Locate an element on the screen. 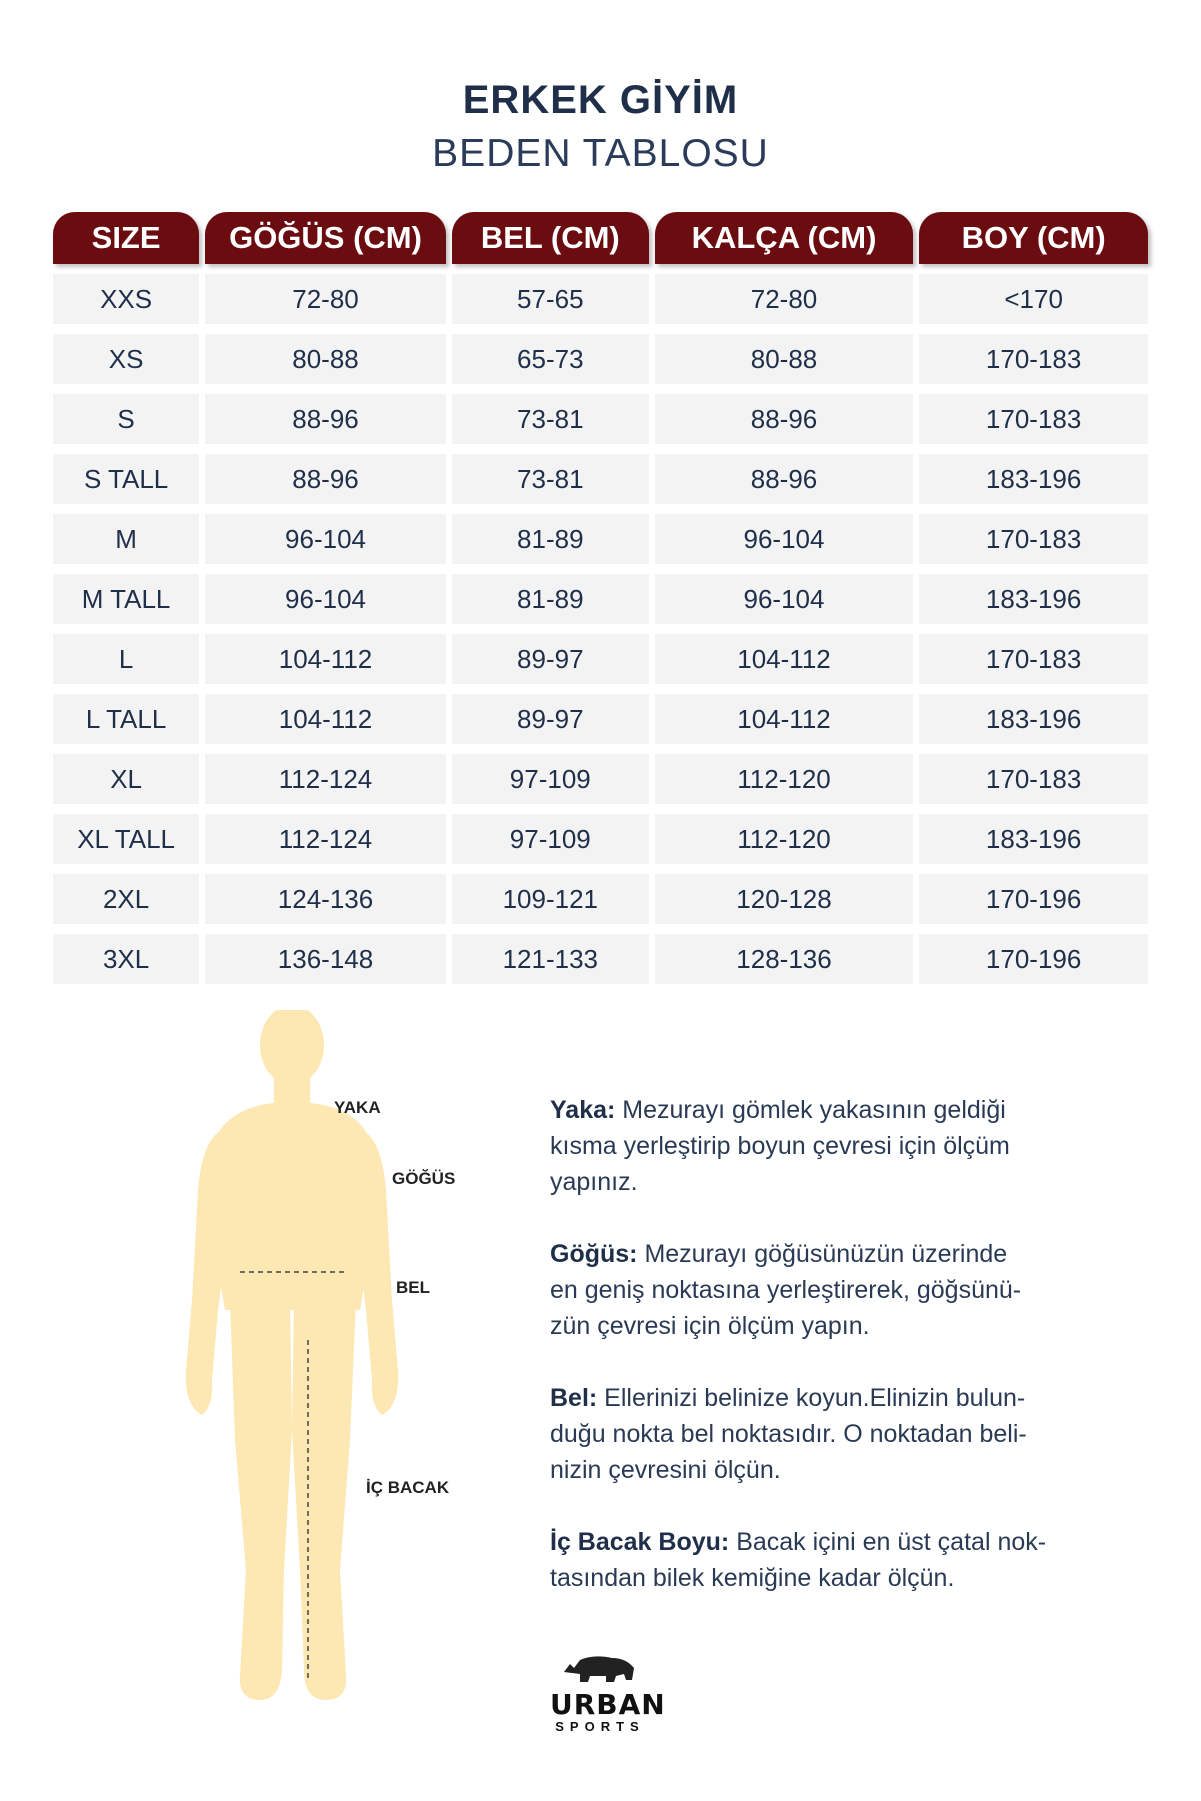 The image size is (1201, 1801). table-row: S 88-96 73-81 88-96 170-183 is located at coordinates (600, 419).